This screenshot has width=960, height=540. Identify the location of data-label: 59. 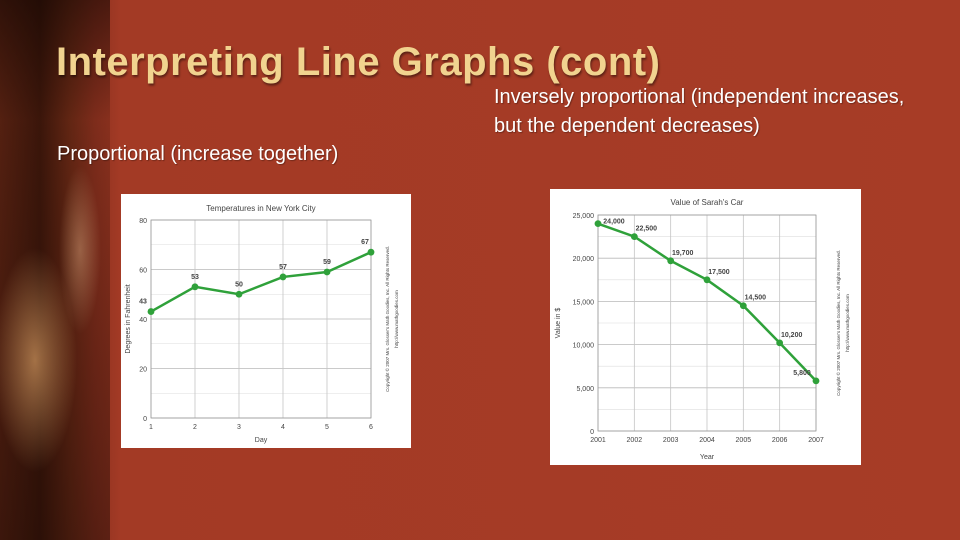
(327, 262).